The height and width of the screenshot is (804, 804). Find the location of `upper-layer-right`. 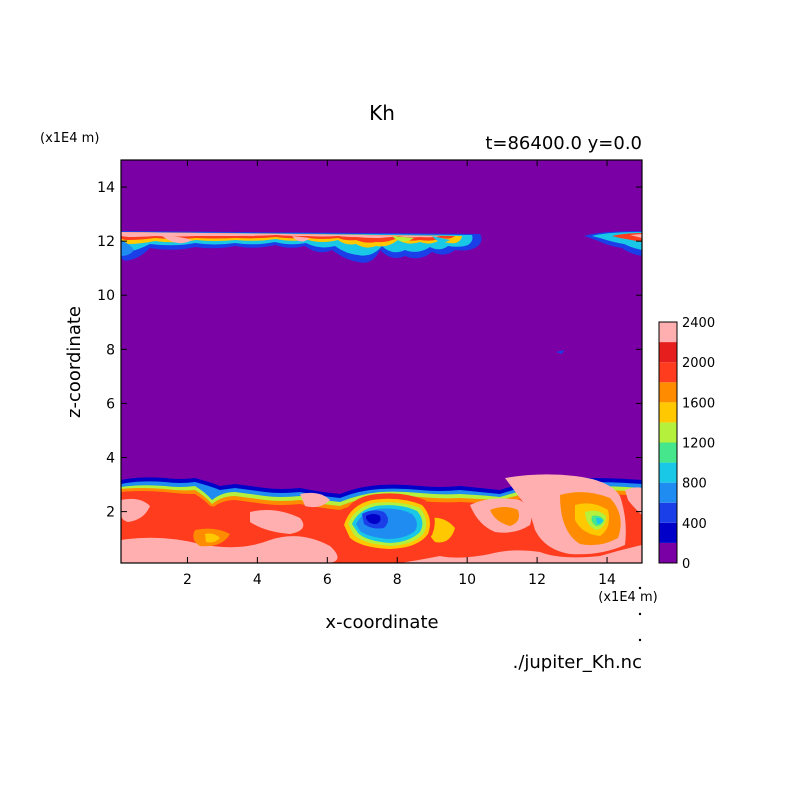

upper-layer-right is located at coordinates (613, 243).